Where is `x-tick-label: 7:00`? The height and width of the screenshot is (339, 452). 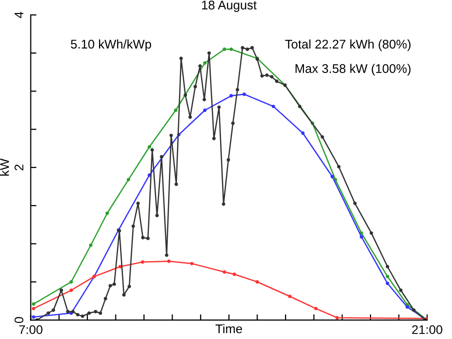
x-tick-label: 7:00 is located at coordinates (30, 329).